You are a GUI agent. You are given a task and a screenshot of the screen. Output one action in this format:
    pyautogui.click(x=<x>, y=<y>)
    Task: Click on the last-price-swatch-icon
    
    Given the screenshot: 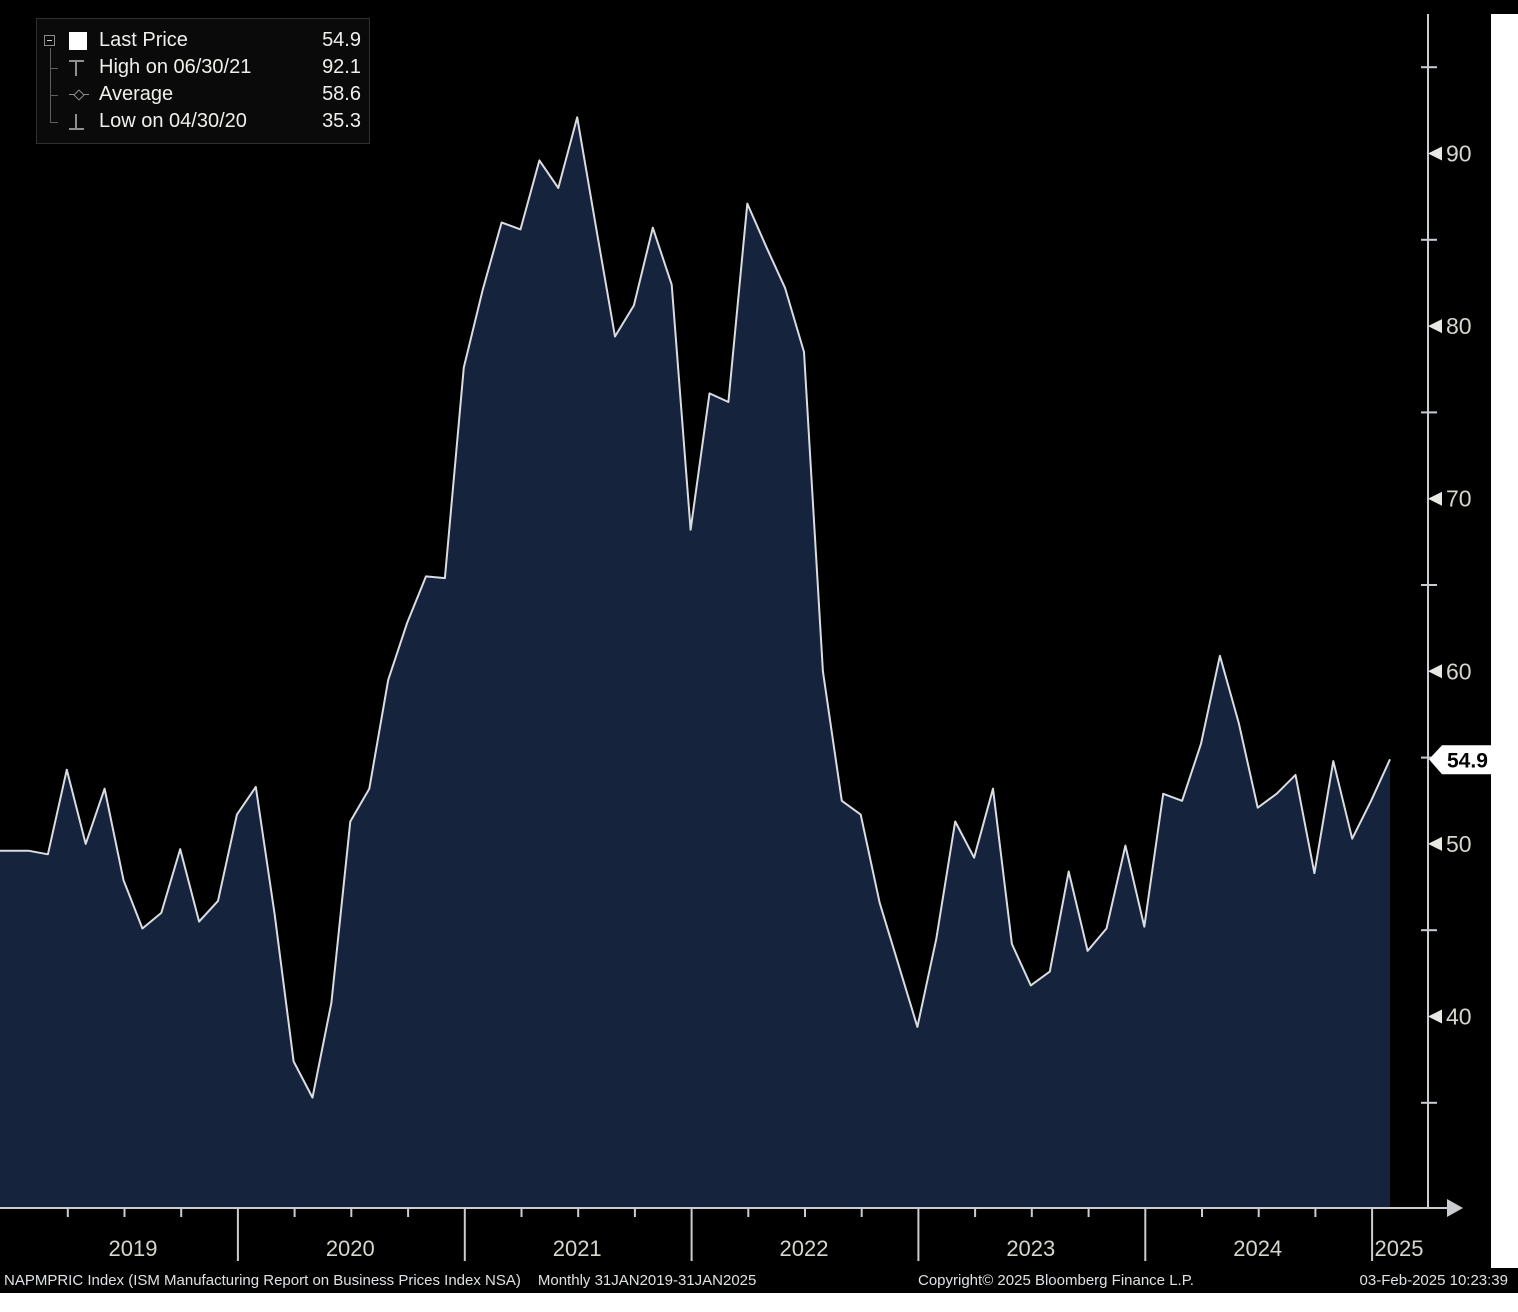 What is the action you would take?
    pyautogui.click(x=78, y=40)
    